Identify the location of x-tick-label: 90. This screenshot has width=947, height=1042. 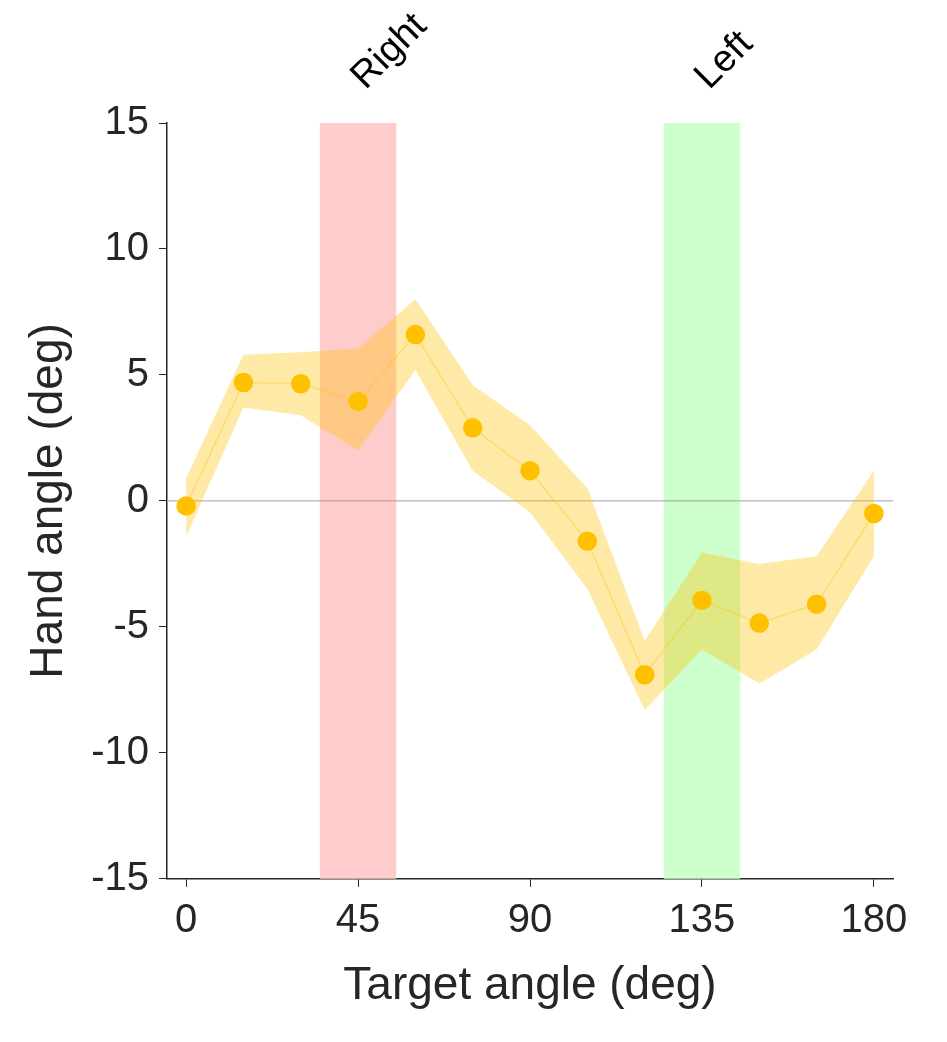
(530, 917).